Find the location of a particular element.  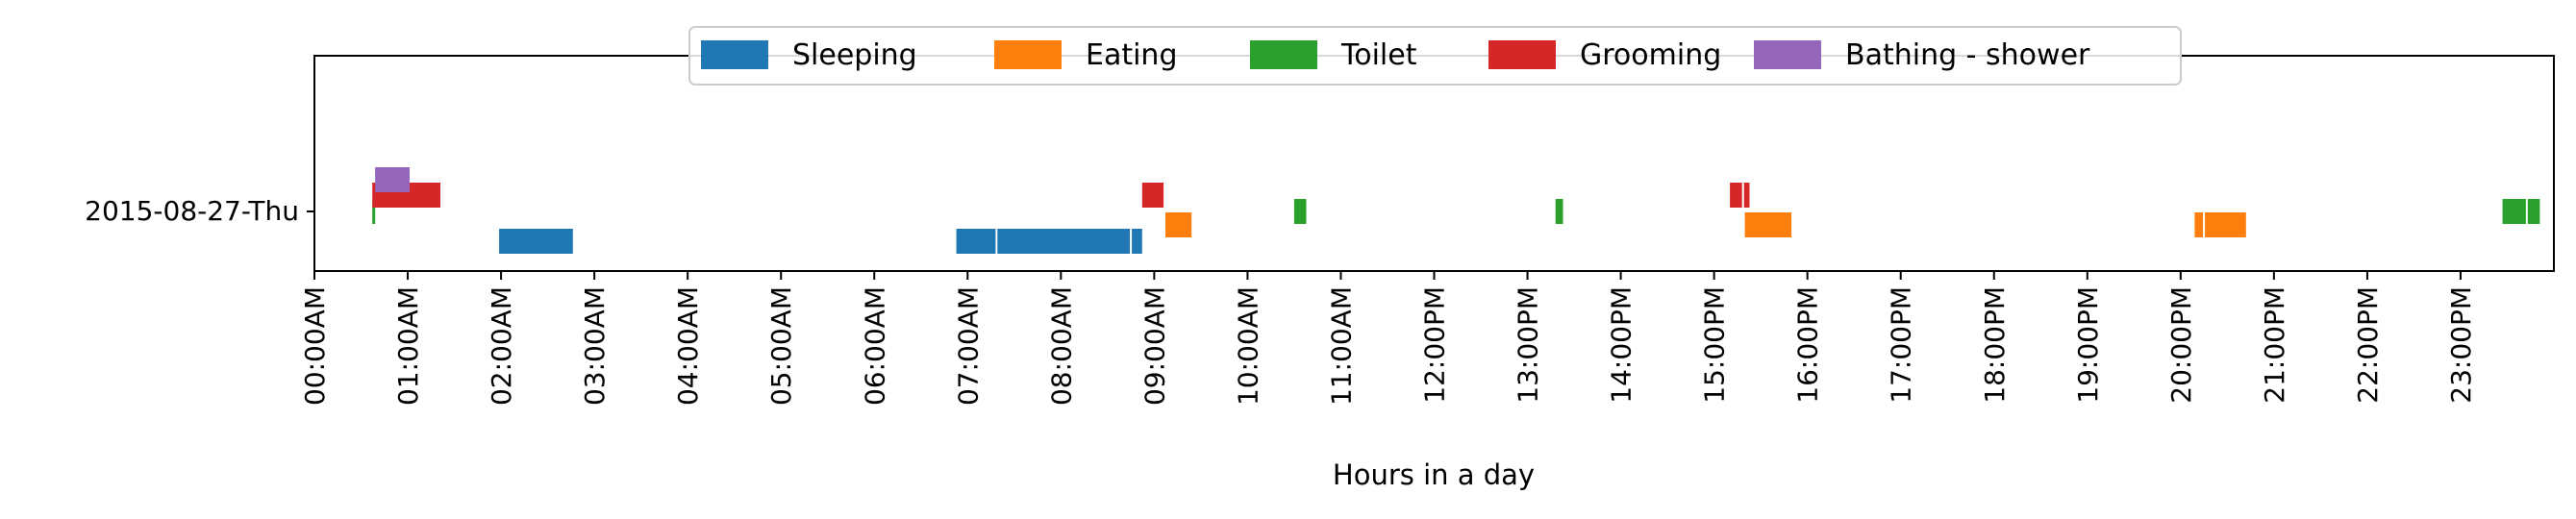

legend-label: Eating is located at coordinates (1132, 55).